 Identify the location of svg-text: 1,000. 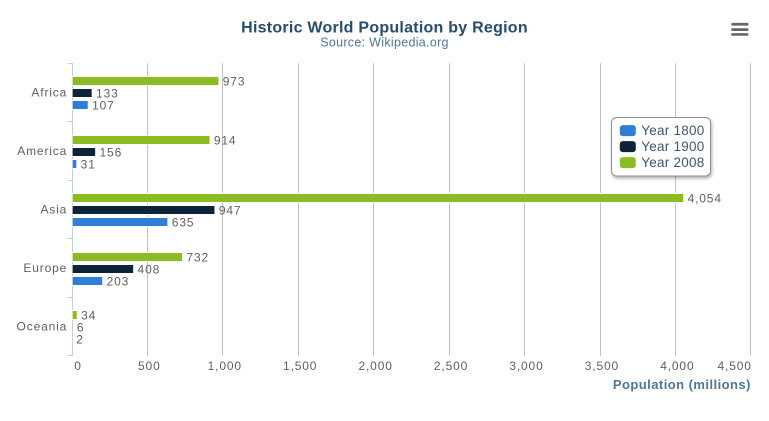
(225, 366).